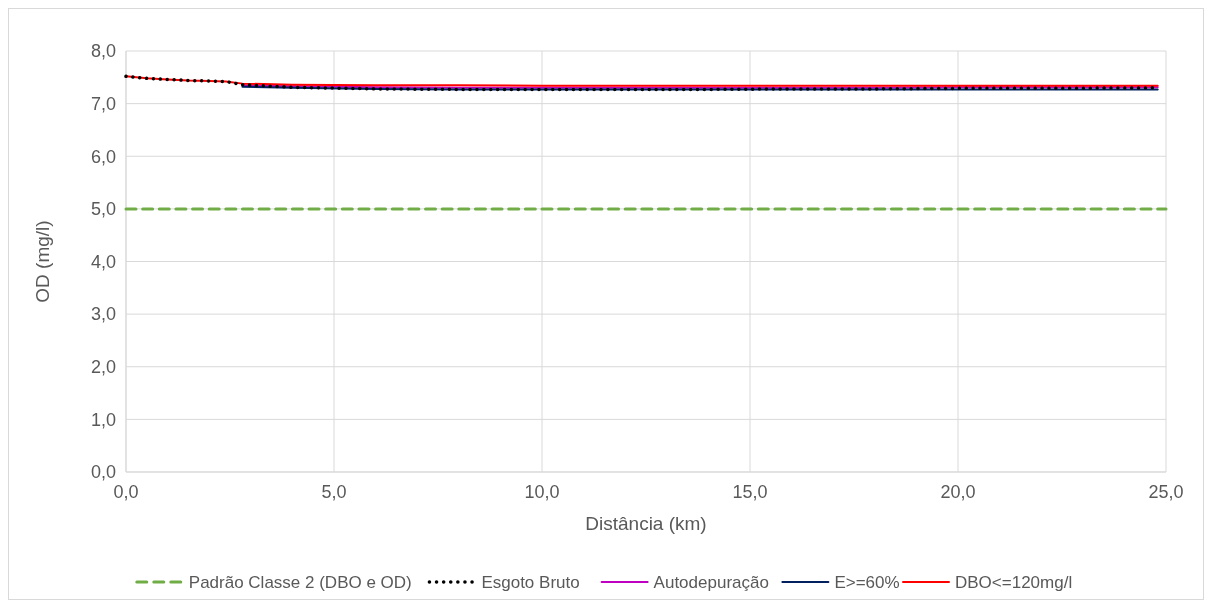 Image resolution: width=1214 pixels, height=611 pixels. I want to click on y-axis-title: OD (mg/l), so click(42, 261).